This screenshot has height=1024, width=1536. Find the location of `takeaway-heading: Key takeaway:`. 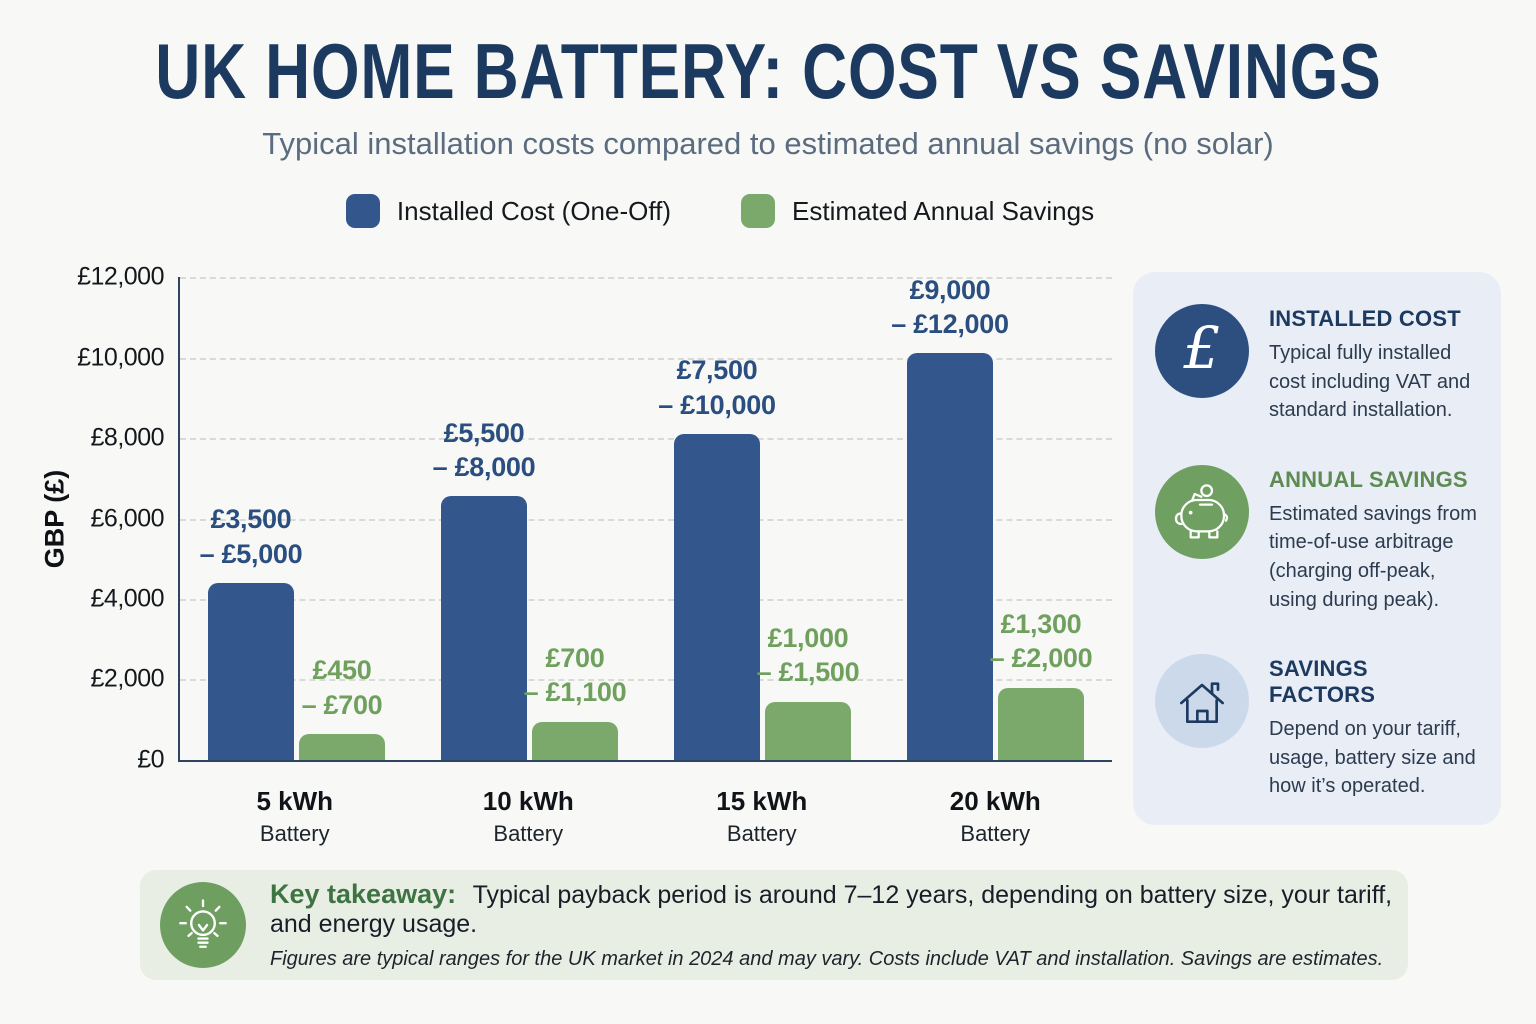

takeaway-heading: Key takeaway: is located at coordinates (363, 894).